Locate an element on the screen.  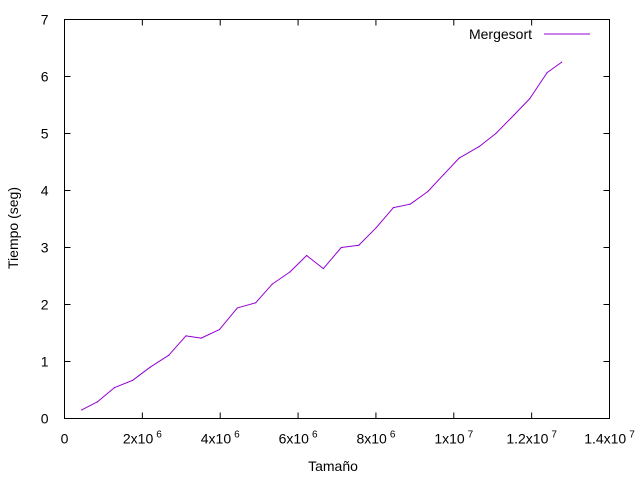
x-tick-label-base: 6x10 is located at coordinates (294, 439).